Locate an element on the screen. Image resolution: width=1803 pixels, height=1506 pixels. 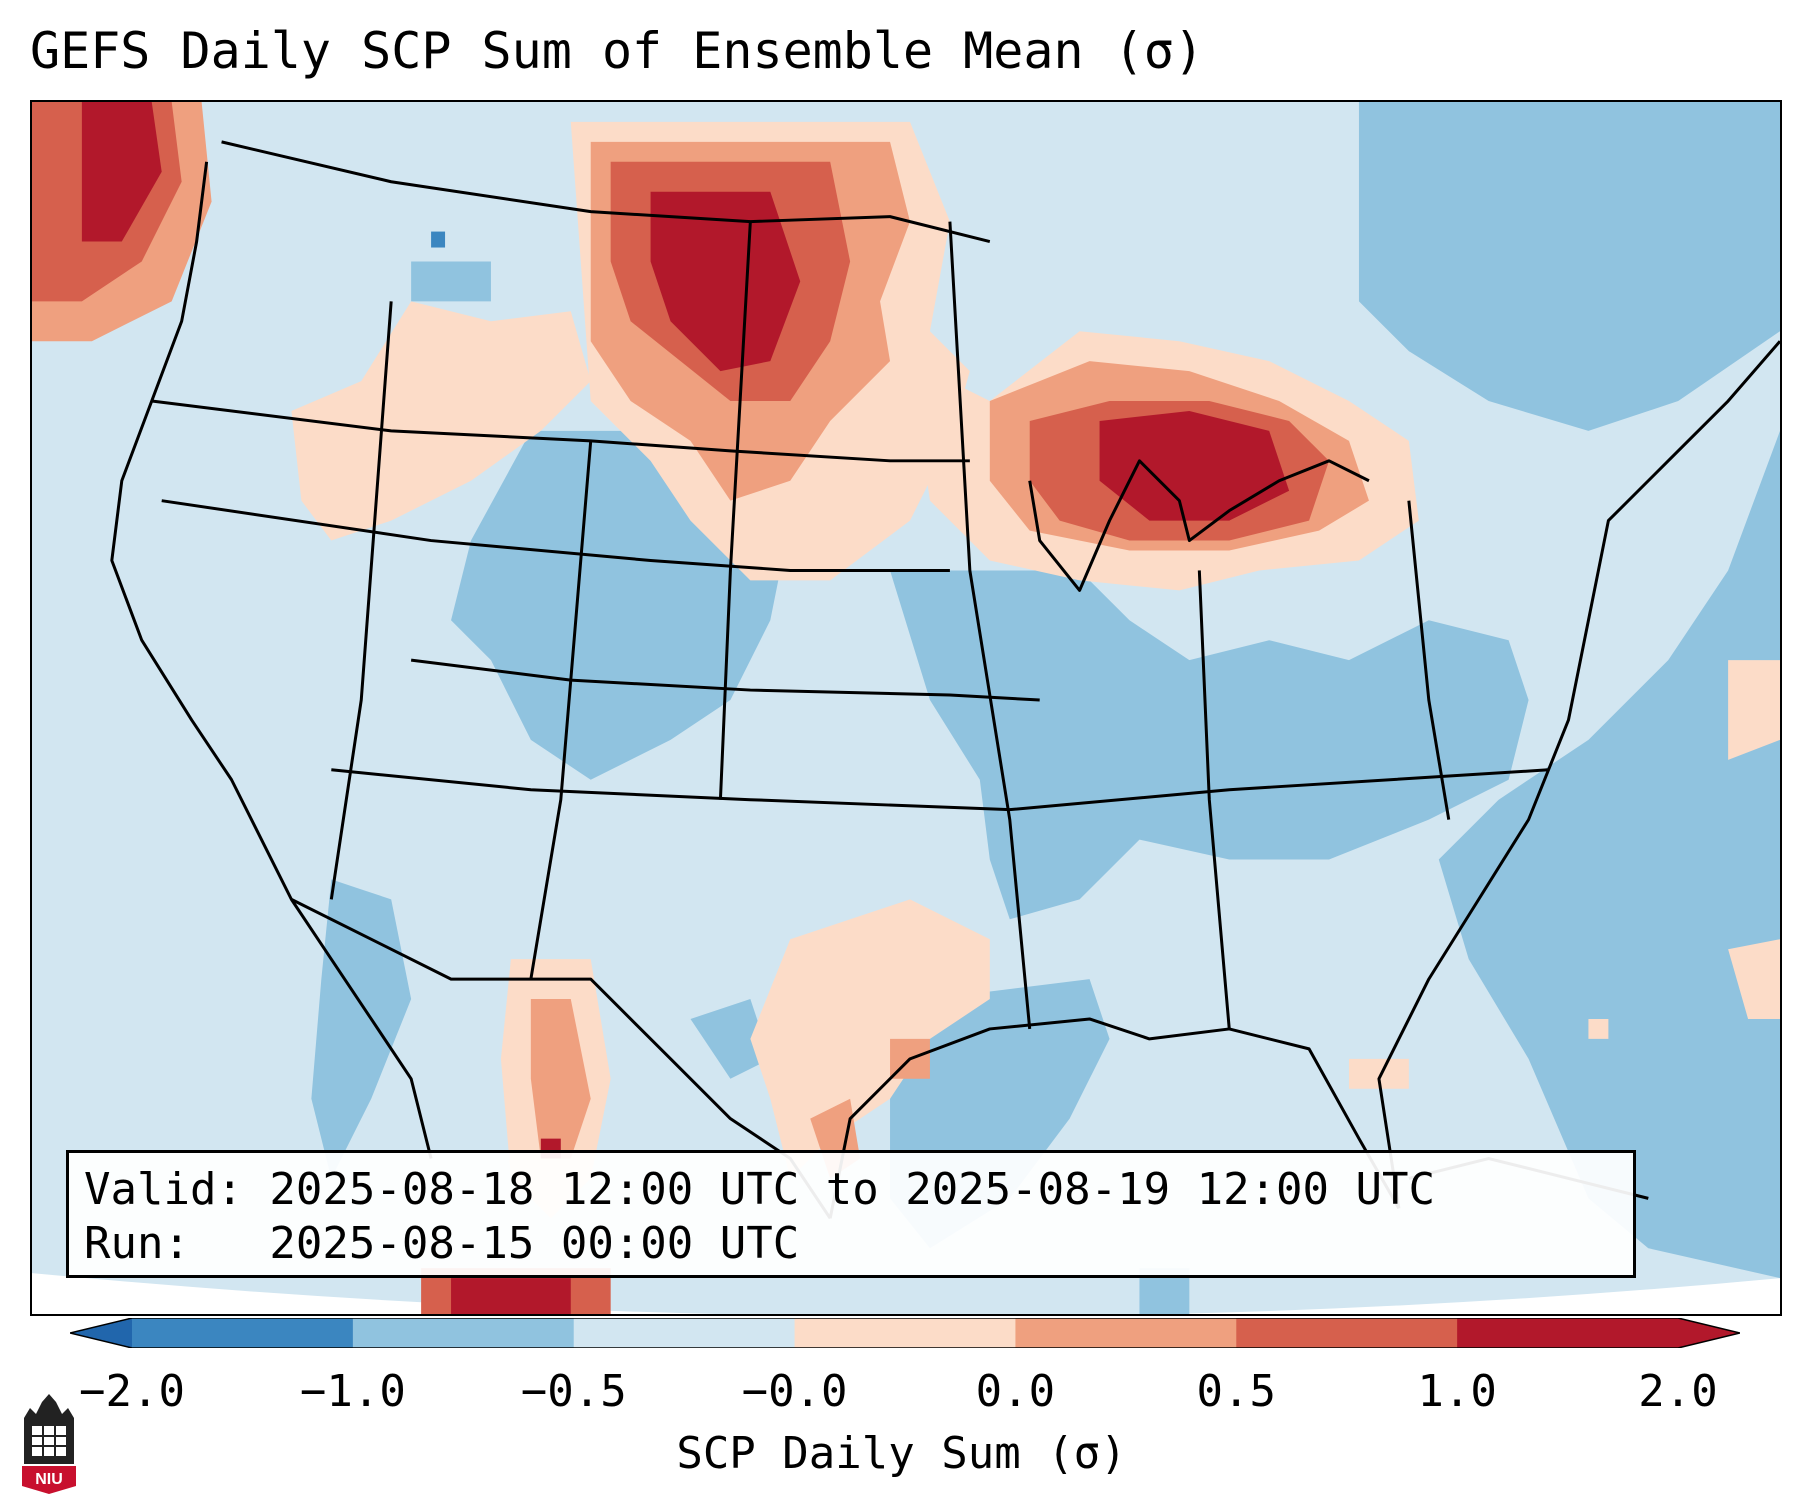
mexico-moderate-positive is located at coordinates (560, 1079).